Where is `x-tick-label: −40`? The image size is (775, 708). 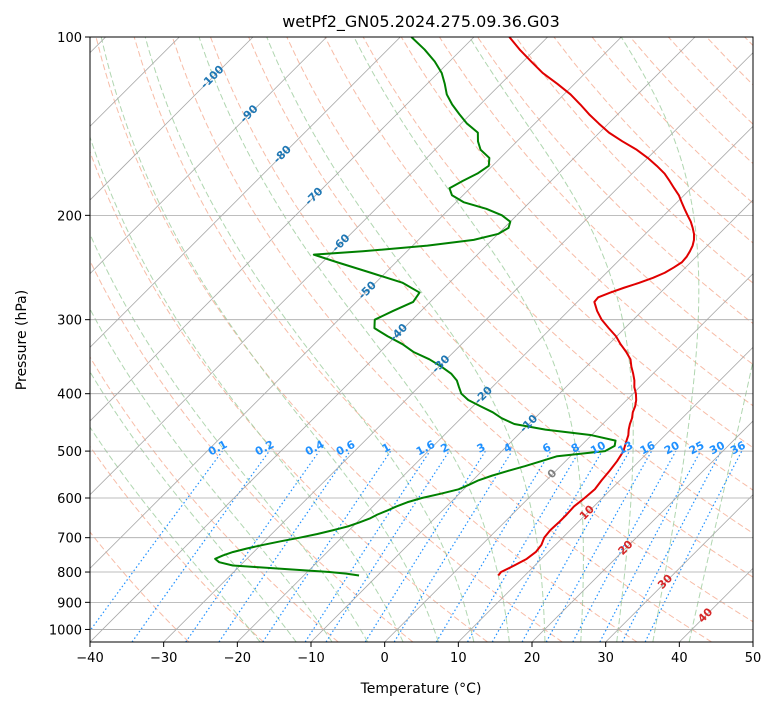 x-tick-label: −40 is located at coordinates (89, 658).